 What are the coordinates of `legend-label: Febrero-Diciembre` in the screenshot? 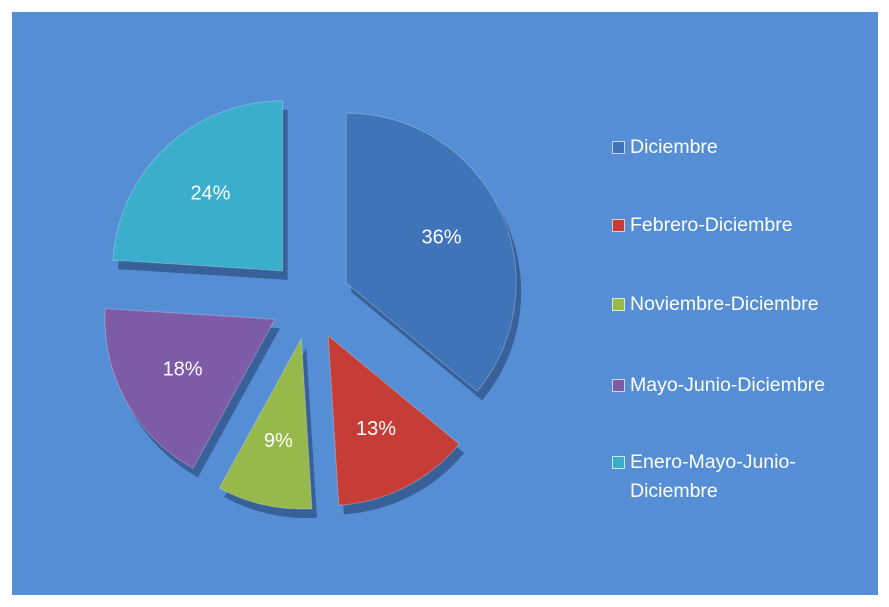 It's located at (711, 225).